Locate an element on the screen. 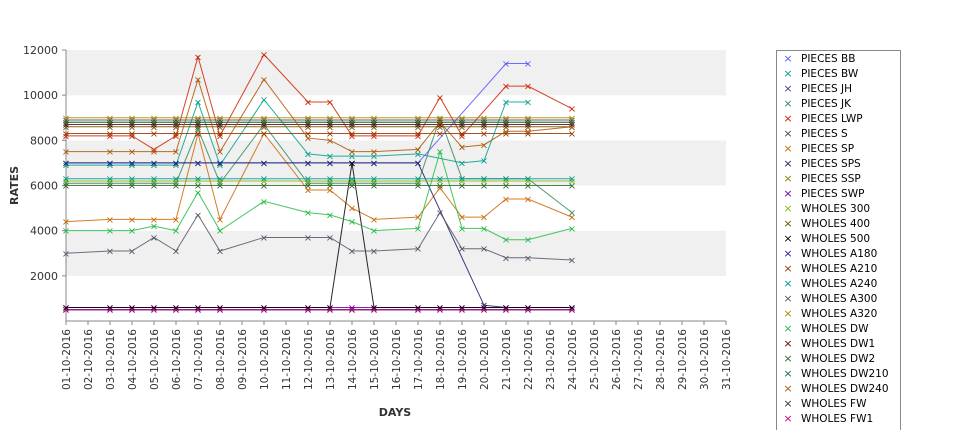  x-tick-label: 14-10-2016 is located at coordinates (353, 359).